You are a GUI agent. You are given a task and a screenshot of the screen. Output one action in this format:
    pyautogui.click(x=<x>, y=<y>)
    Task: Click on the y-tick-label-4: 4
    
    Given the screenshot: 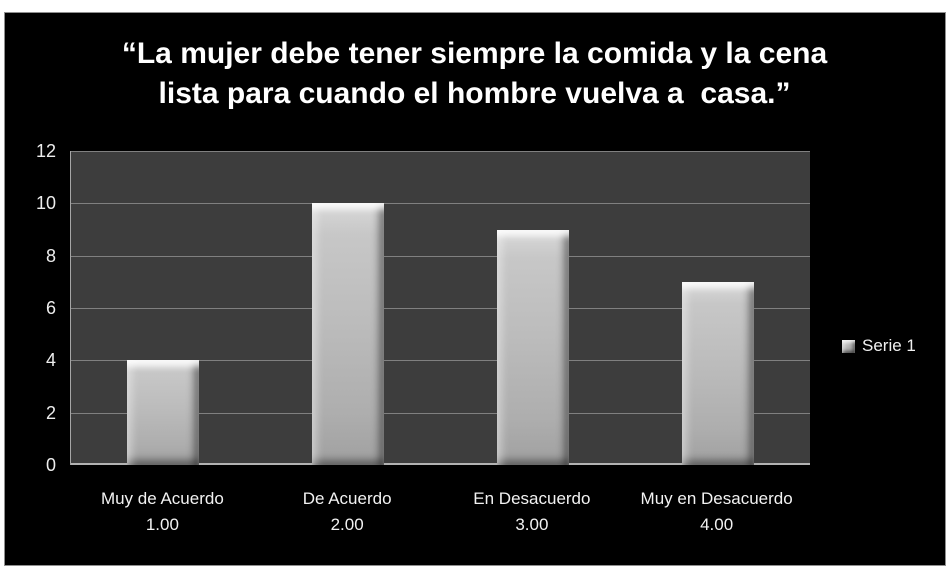 What is the action you would take?
    pyautogui.click(x=50, y=360)
    